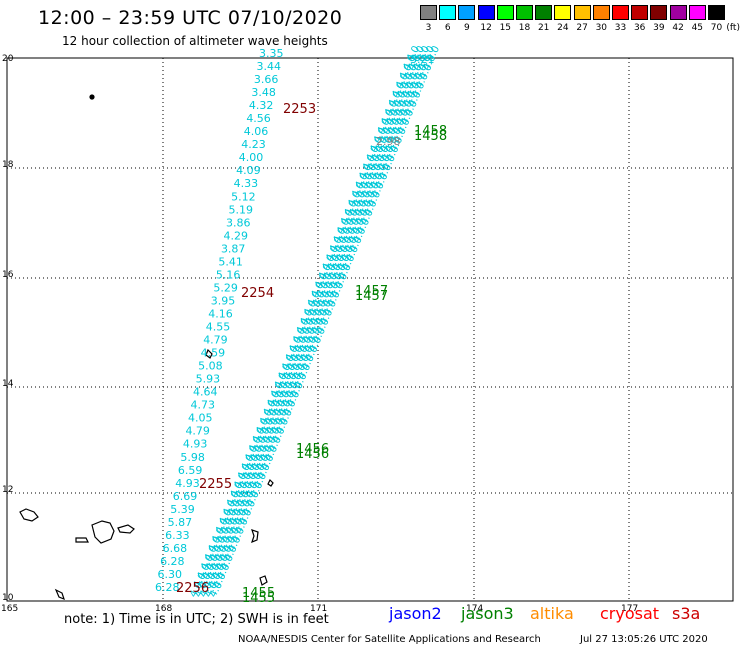  I want to click on legend-unit: (ft), so click(733, 28).